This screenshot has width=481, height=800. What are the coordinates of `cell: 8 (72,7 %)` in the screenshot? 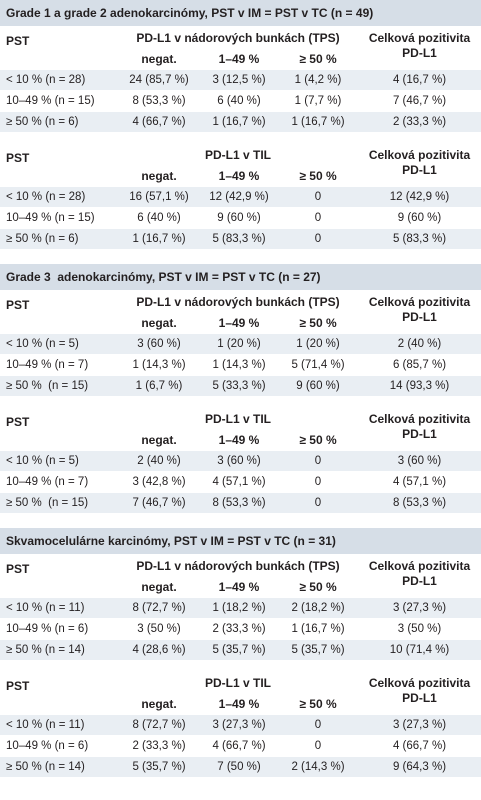 It's located at (159, 725).